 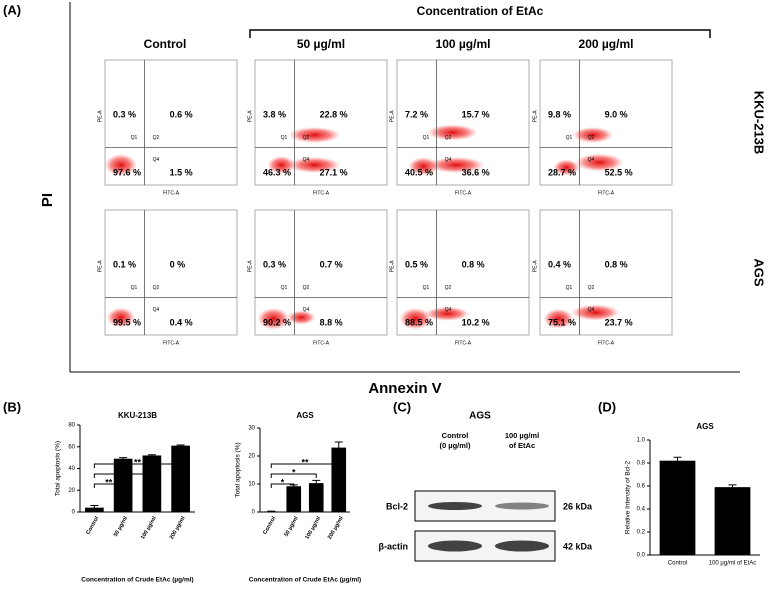 I want to click on y-tick-label: 0.6, so click(x=641, y=487).